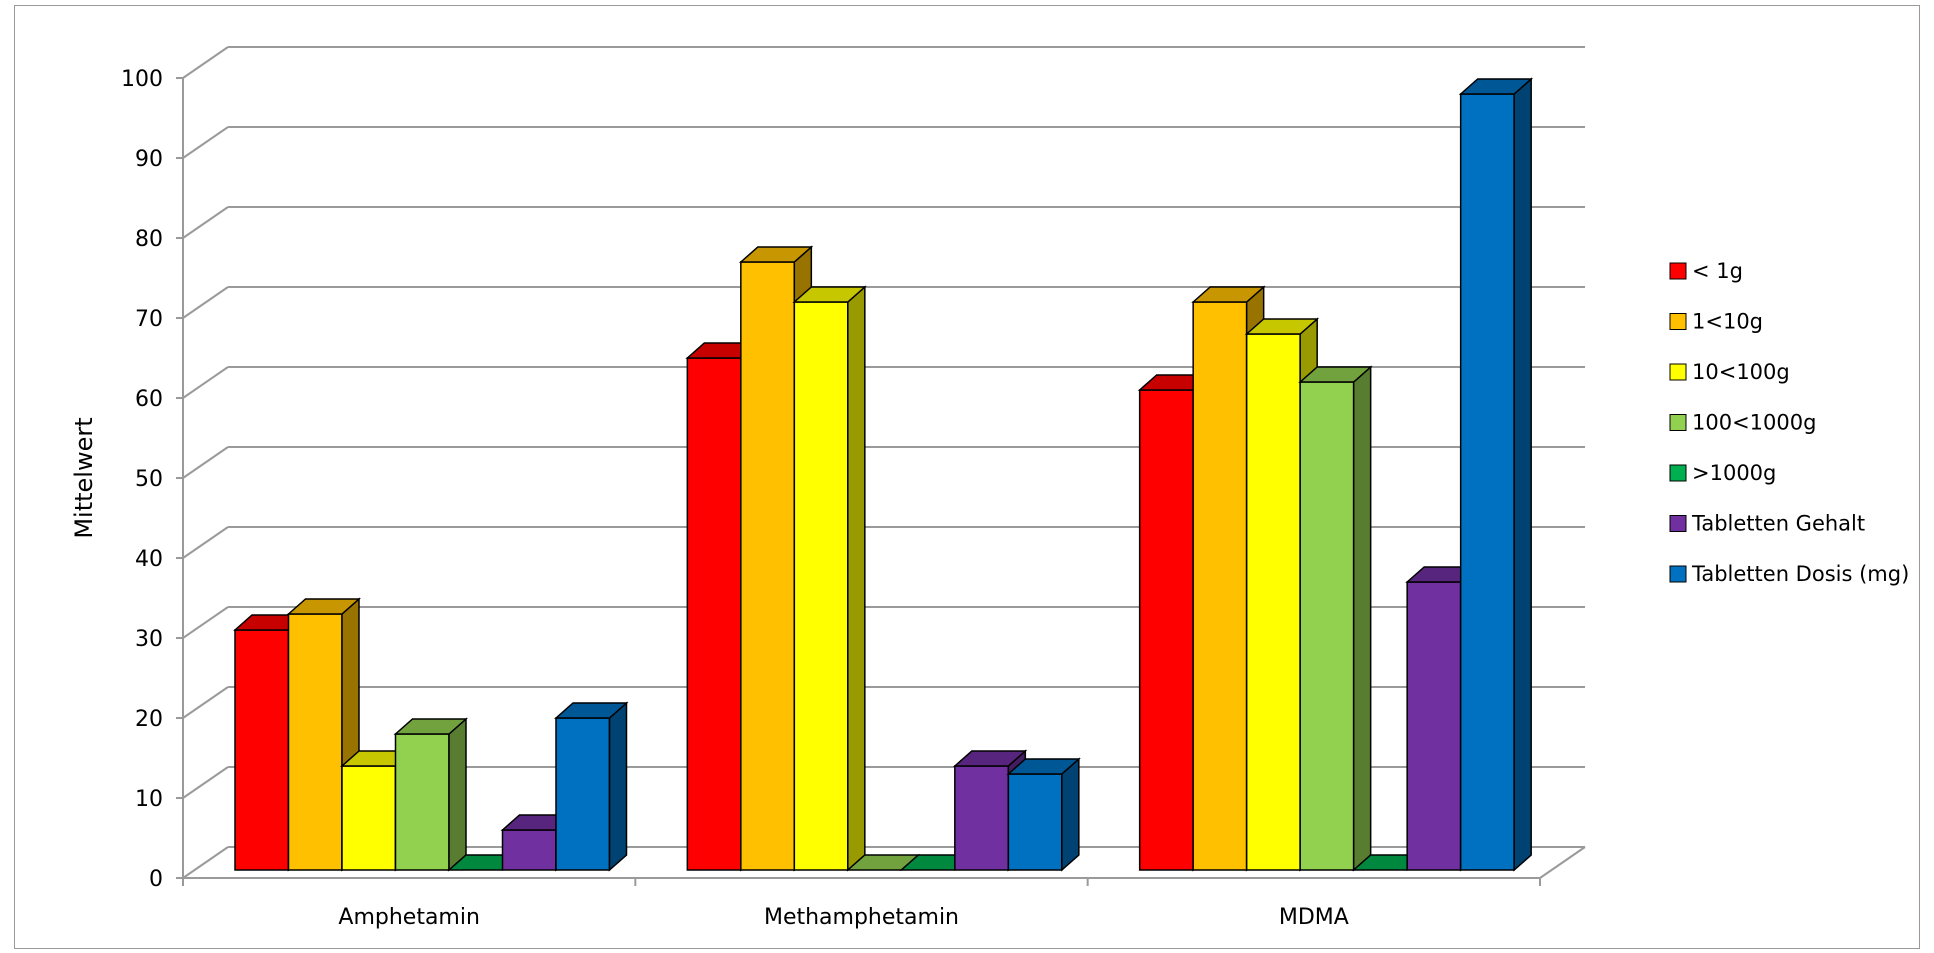  What do you see at coordinates (149, 639) in the screenshot?
I see `y-tick-label: 30` at bounding box center [149, 639].